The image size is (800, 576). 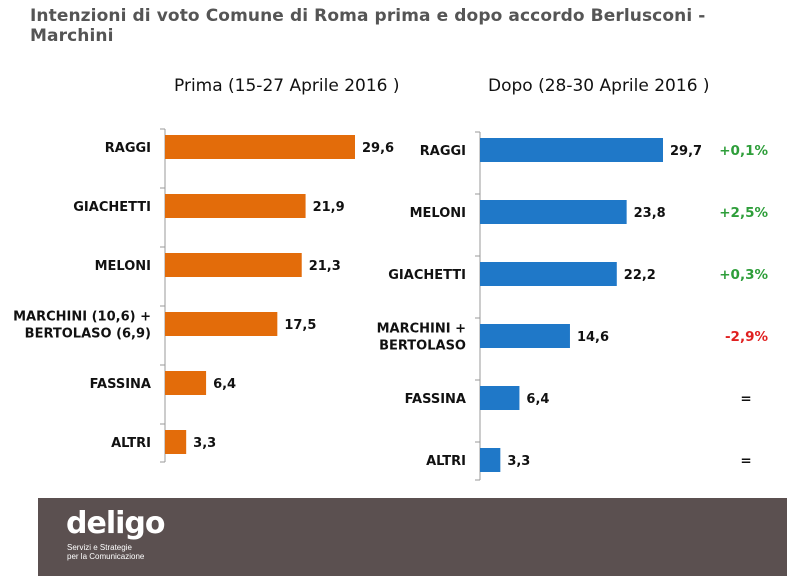 I want to click on prima-category-label-0: RAGGI, so click(x=128, y=148).